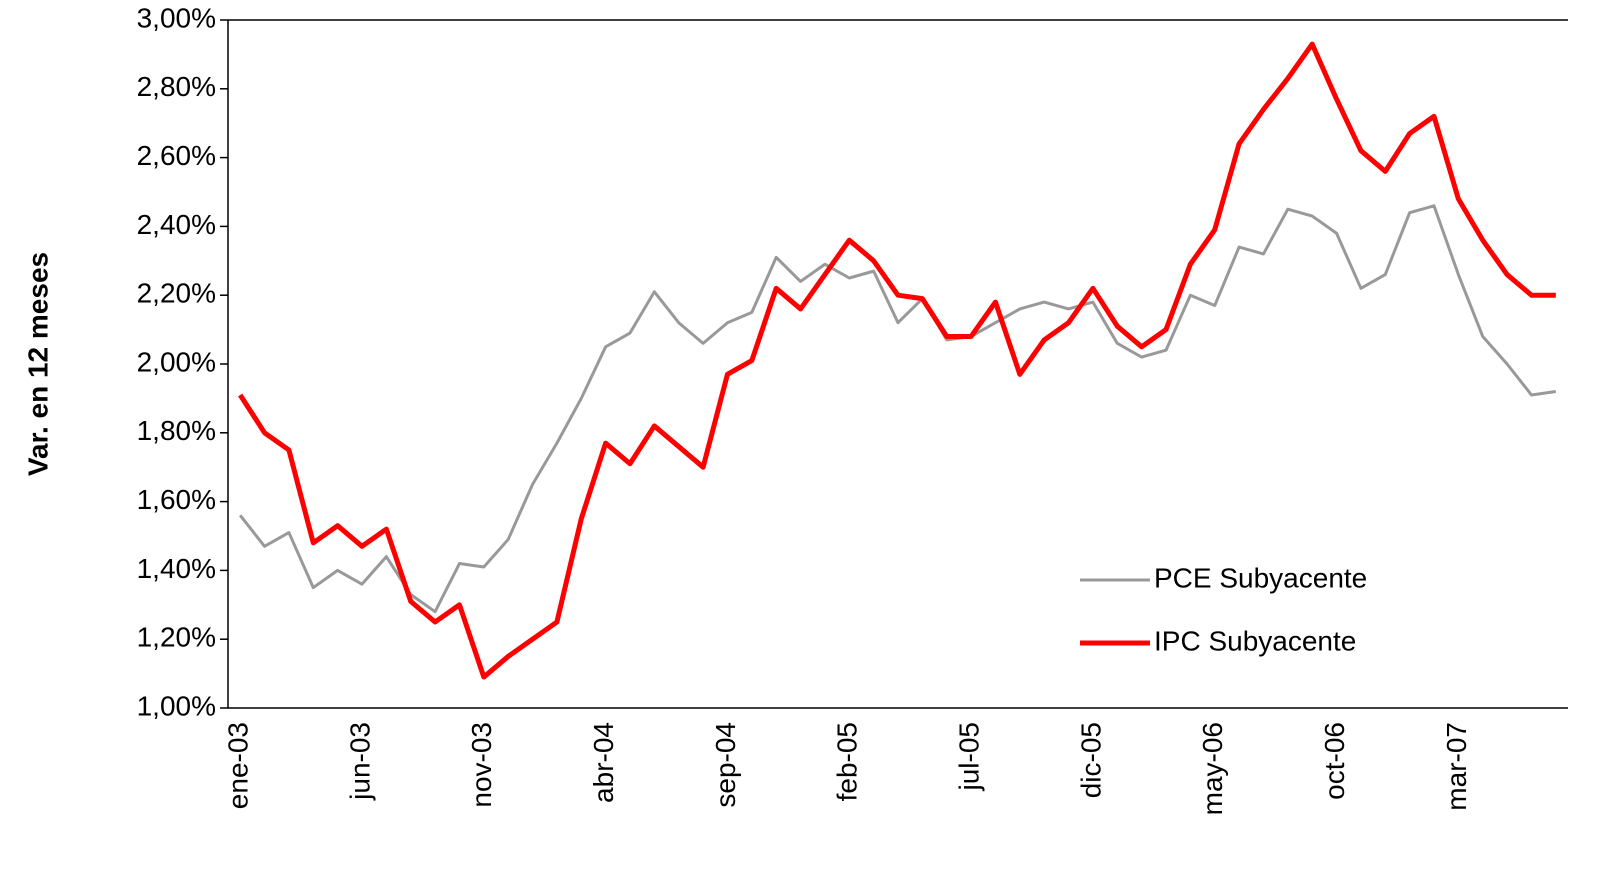 The height and width of the screenshot is (871, 1598). Describe the element at coordinates (176, 430) in the screenshot. I see `y-tick-label: 1,80%` at that location.